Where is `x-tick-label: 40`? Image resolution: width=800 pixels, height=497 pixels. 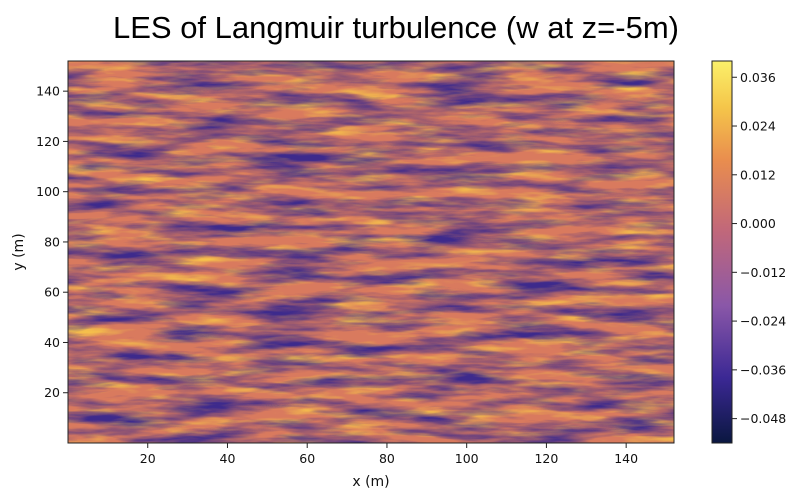
x-tick-label: 40 is located at coordinates (228, 458).